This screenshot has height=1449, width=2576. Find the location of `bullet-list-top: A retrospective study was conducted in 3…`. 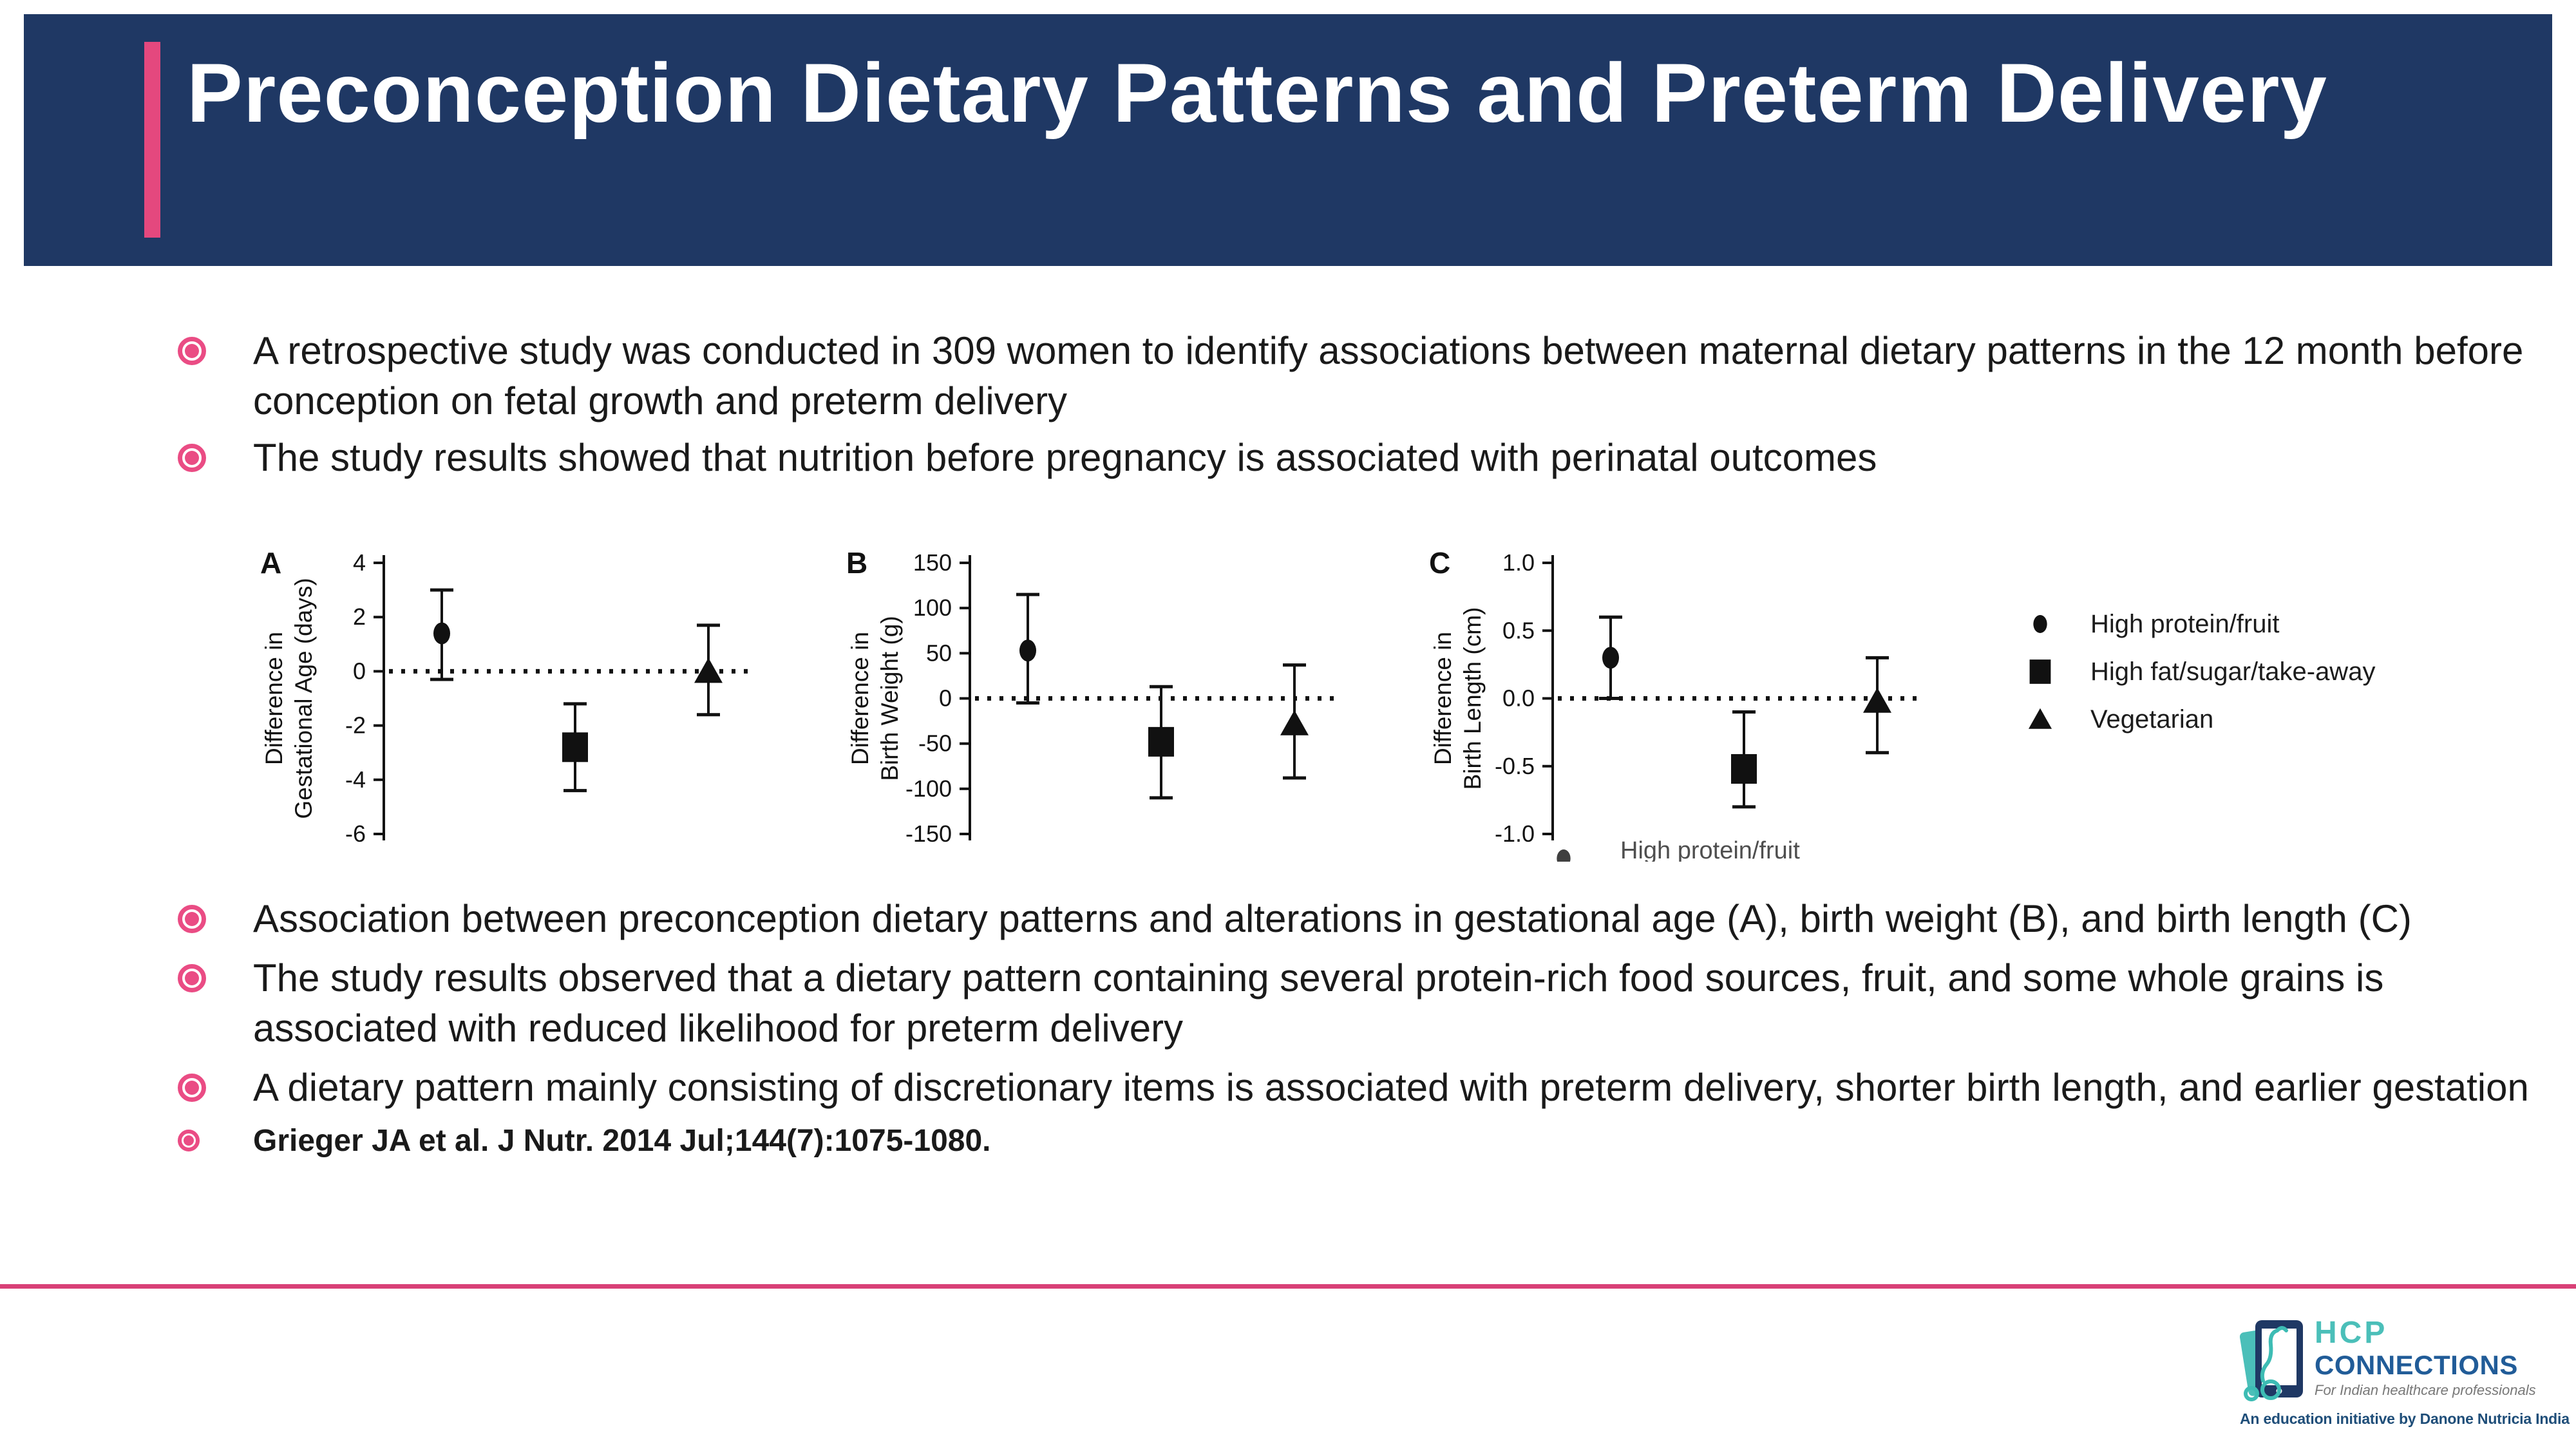

bullet-list-top: A retrospective study was conducted in 3… is located at coordinates (1370, 407).